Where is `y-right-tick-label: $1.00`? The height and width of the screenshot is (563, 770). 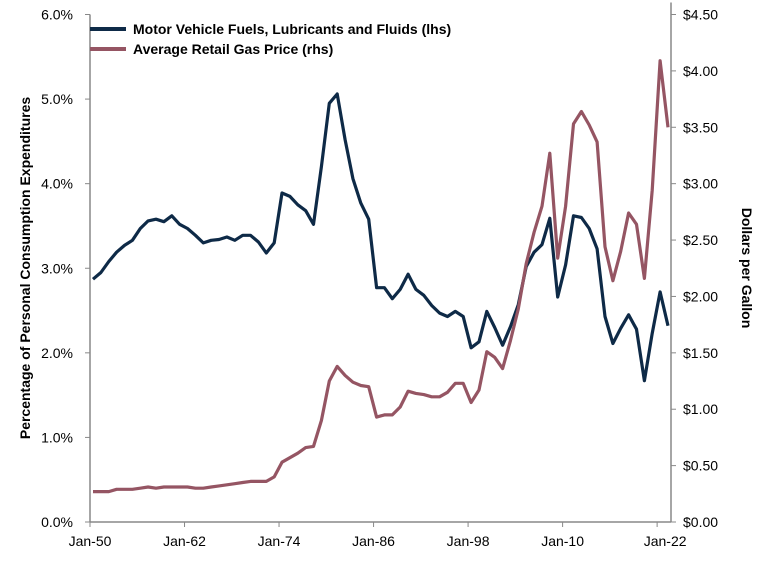
y-right-tick-label: $1.00 is located at coordinates (700, 409).